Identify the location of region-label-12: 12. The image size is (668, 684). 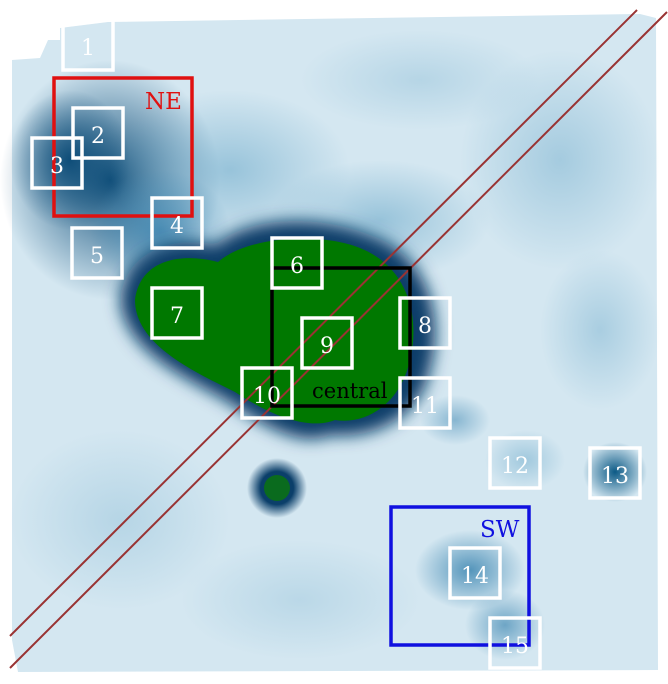
(515, 466).